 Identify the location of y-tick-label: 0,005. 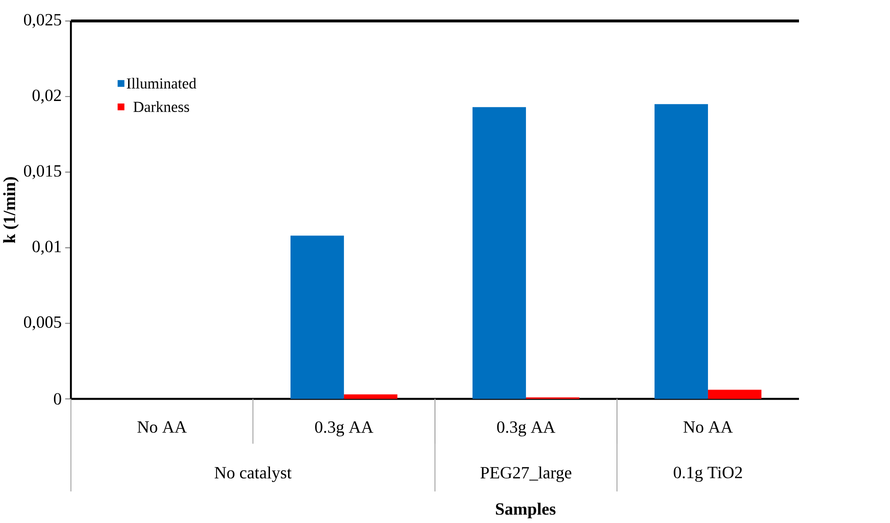
(43, 323).